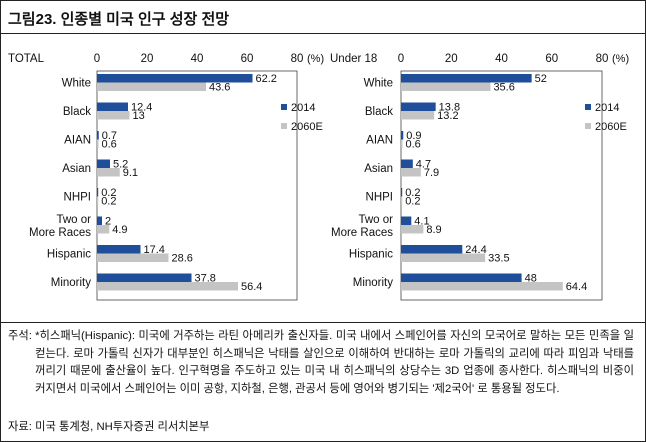  I want to click on figure-title: 그림23. 인종별 미국 인구 성장 전망, so click(119, 19).